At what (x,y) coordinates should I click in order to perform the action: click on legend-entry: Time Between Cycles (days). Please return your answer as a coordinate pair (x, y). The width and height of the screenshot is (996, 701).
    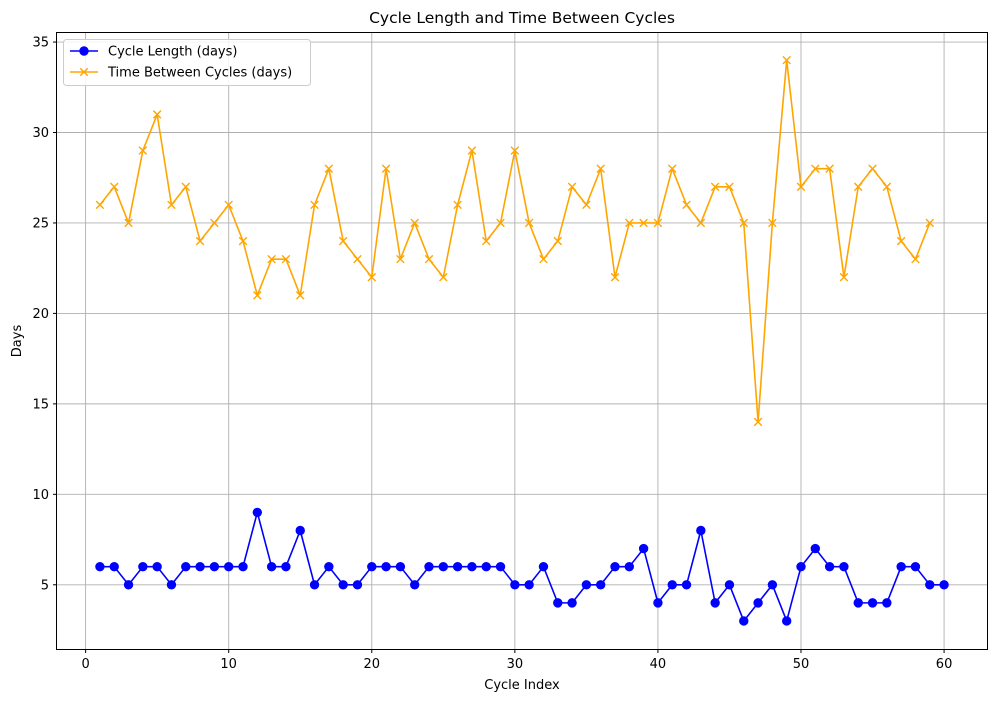
    Looking at the image, I should click on (181, 73).